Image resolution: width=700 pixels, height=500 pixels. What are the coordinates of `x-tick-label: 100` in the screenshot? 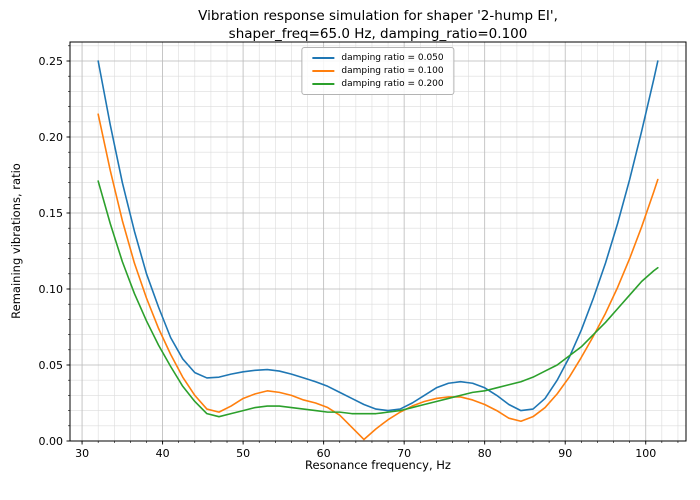 It's located at (645, 453).